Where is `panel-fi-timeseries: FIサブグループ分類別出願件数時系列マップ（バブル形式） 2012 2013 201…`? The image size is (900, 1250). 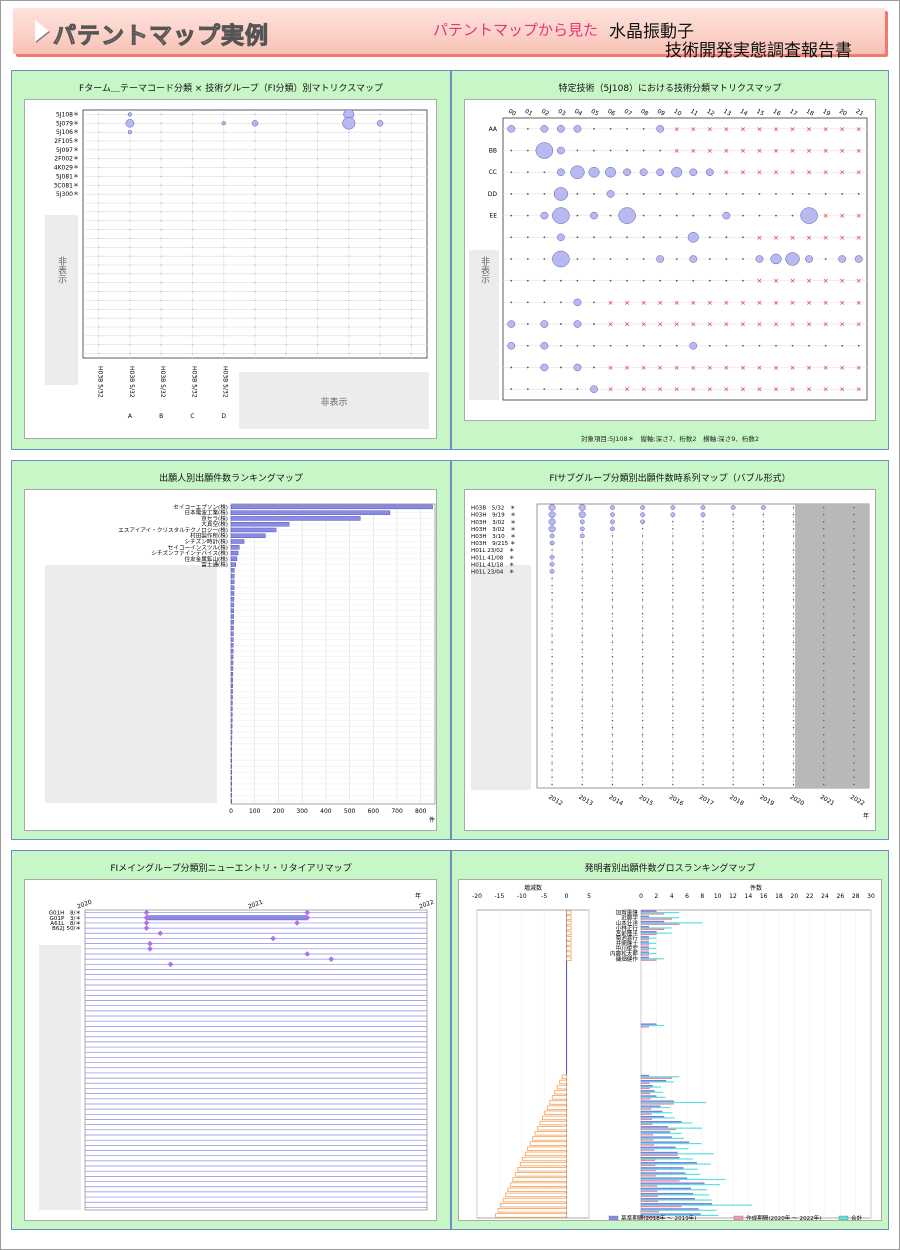 panel-fi-timeseries: FIサブグループ分類別出願件数時系列マップ（バブル形式） 2012 2013 201… is located at coordinates (670, 650).